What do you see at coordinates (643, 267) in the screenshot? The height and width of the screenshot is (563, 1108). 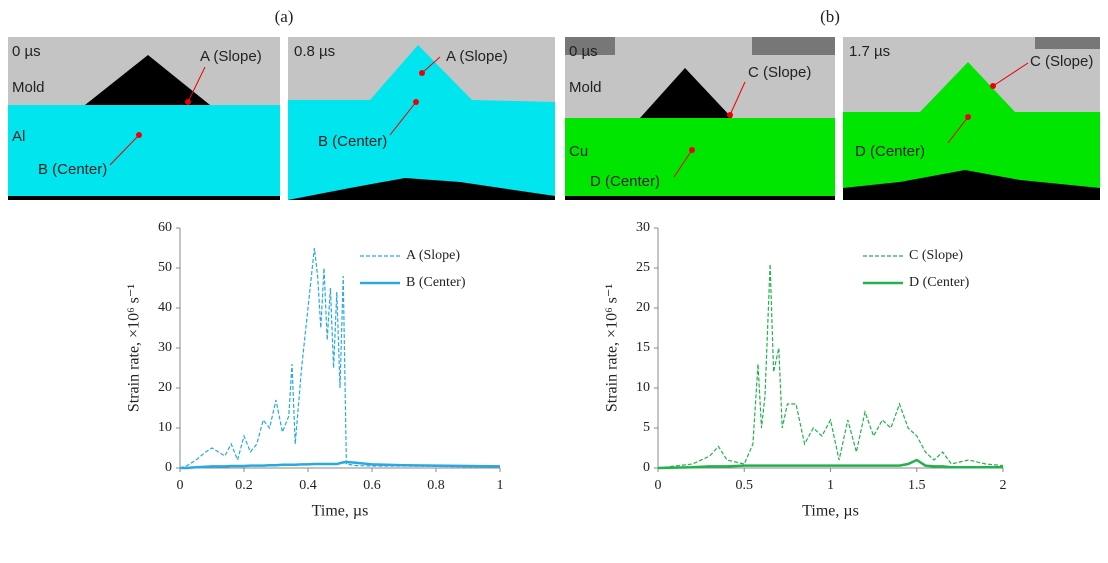 I see `y-tick-label: 25` at bounding box center [643, 267].